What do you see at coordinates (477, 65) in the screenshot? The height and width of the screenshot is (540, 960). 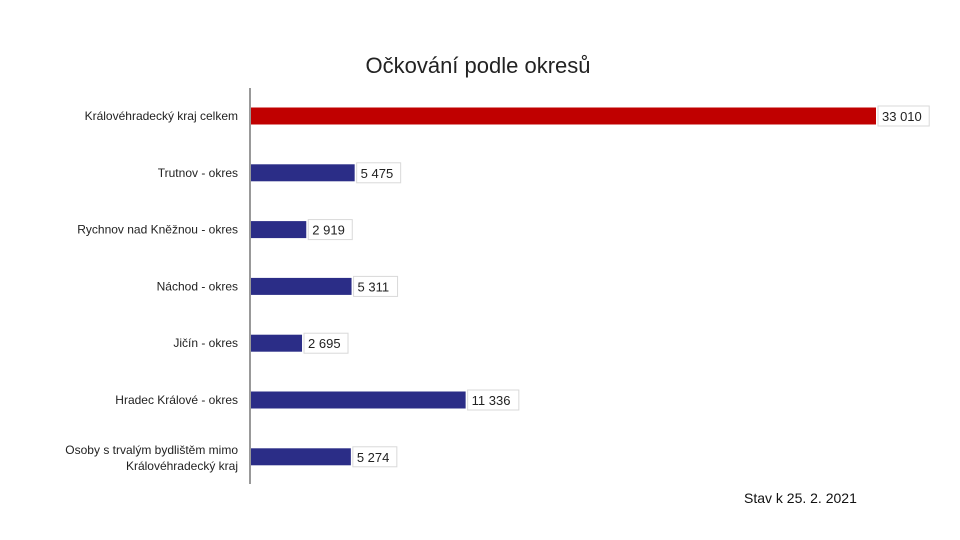 I see `chart-title: Očkování podle okresů` at bounding box center [477, 65].